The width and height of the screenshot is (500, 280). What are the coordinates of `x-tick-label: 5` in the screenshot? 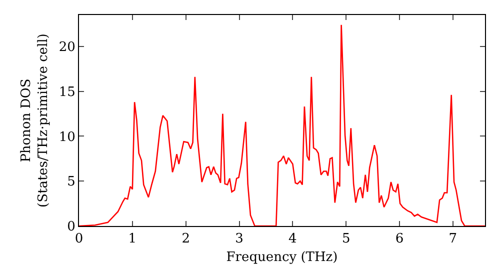 It's located at (346, 239).